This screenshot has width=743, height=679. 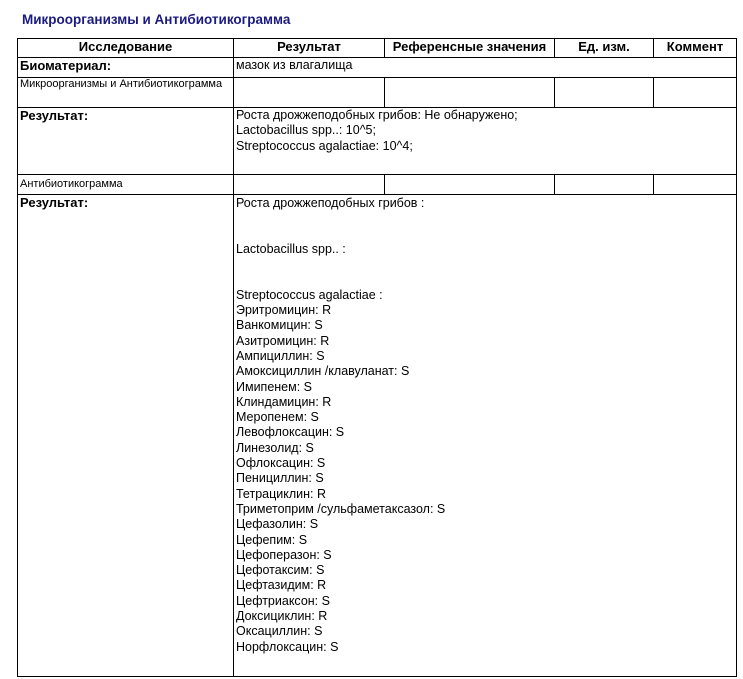 I want to click on result-line: Пенициллин: S, so click(x=280, y=478).